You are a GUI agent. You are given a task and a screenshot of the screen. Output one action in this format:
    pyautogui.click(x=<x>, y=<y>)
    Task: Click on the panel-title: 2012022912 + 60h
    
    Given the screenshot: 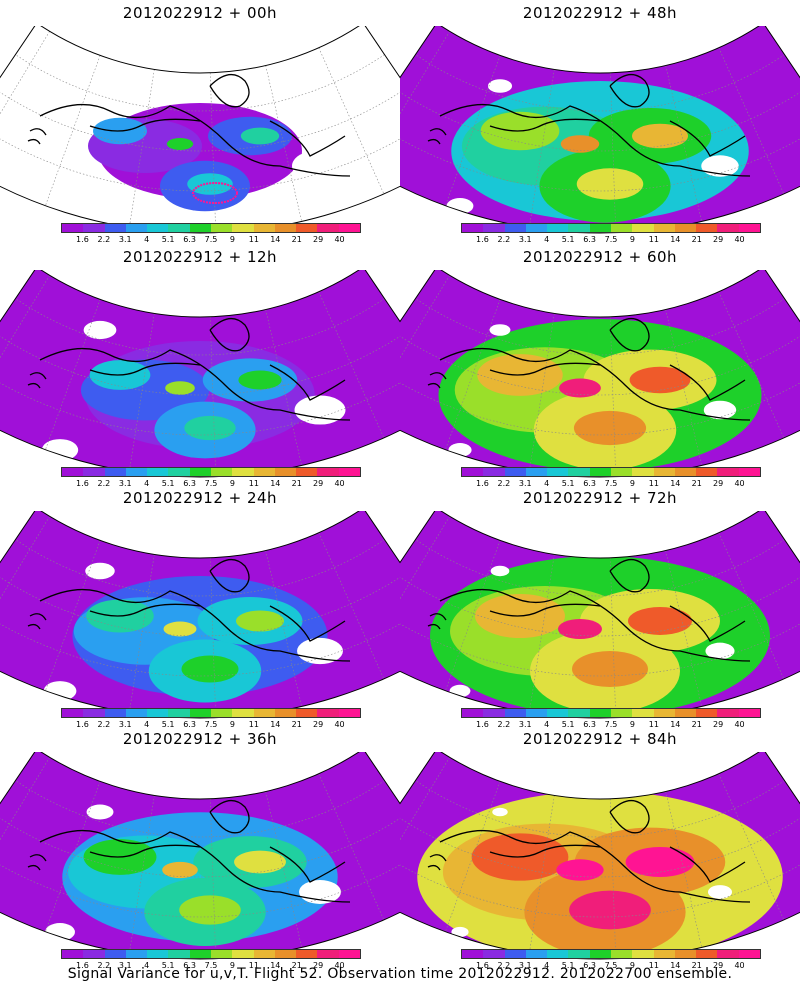 What is the action you would take?
    pyautogui.click(x=600, y=257)
    